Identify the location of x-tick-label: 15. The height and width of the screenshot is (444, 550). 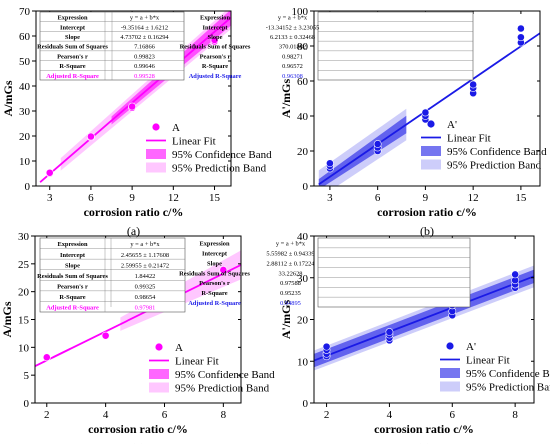
(521, 198).